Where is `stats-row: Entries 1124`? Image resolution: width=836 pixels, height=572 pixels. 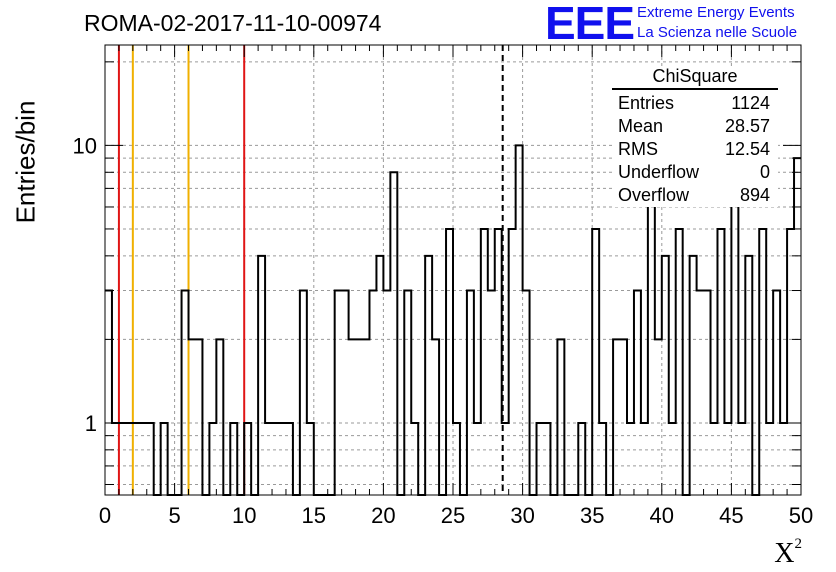
stats-row: Entries 1124 is located at coordinates (695, 103).